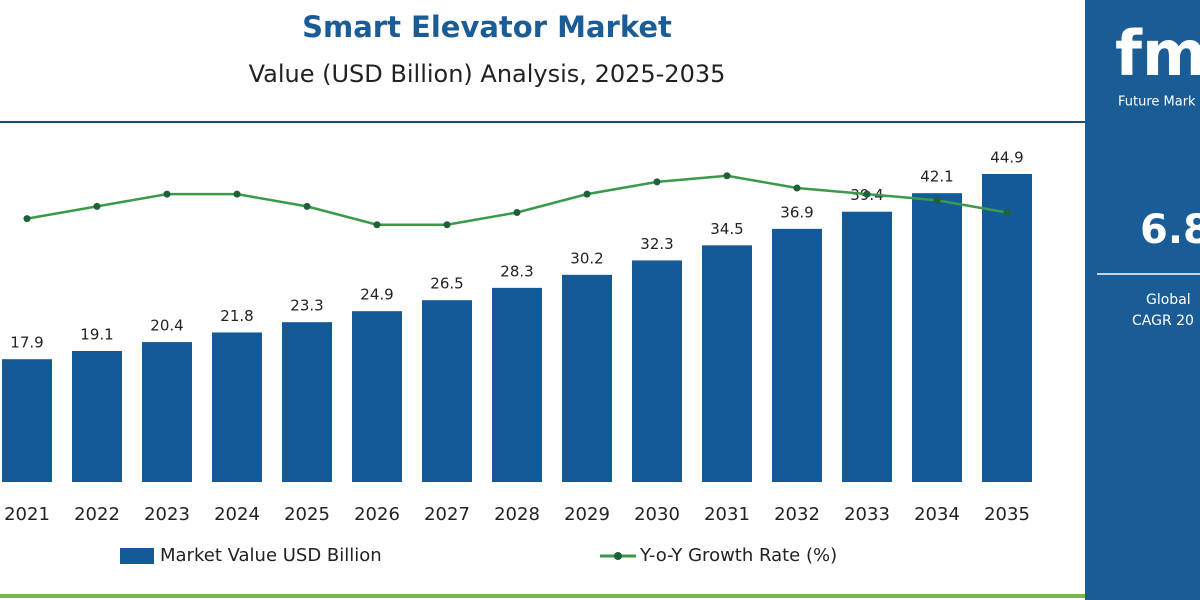 Image resolution: width=1200 pixels, height=600 pixels. What do you see at coordinates (236, 316) in the screenshot?
I see `value-label: 21.8` at bounding box center [236, 316].